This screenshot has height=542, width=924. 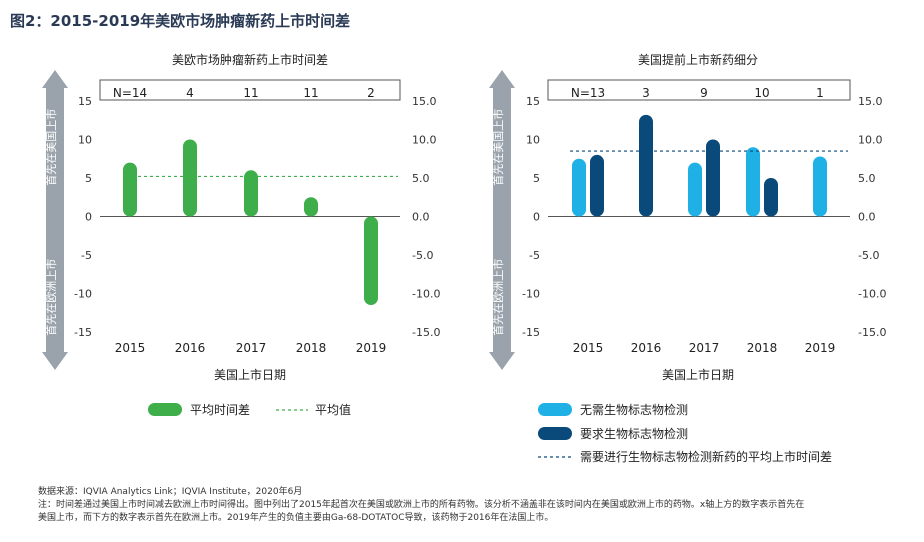 I want to click on chart1-x-tick-label: 2019, so click(x=371, y=348).